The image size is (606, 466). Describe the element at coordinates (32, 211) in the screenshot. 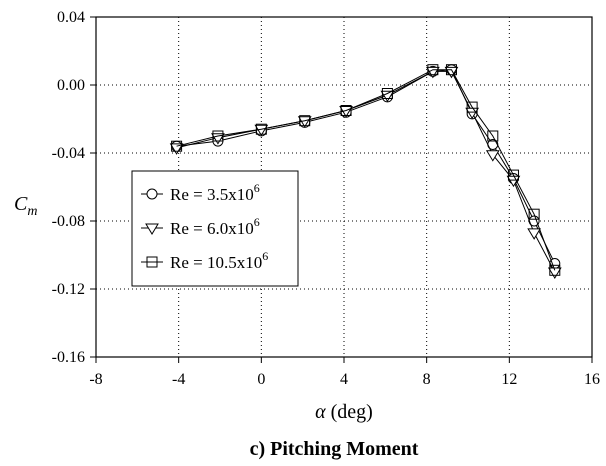

I see `y-axis-label-subscript: m` at that location.